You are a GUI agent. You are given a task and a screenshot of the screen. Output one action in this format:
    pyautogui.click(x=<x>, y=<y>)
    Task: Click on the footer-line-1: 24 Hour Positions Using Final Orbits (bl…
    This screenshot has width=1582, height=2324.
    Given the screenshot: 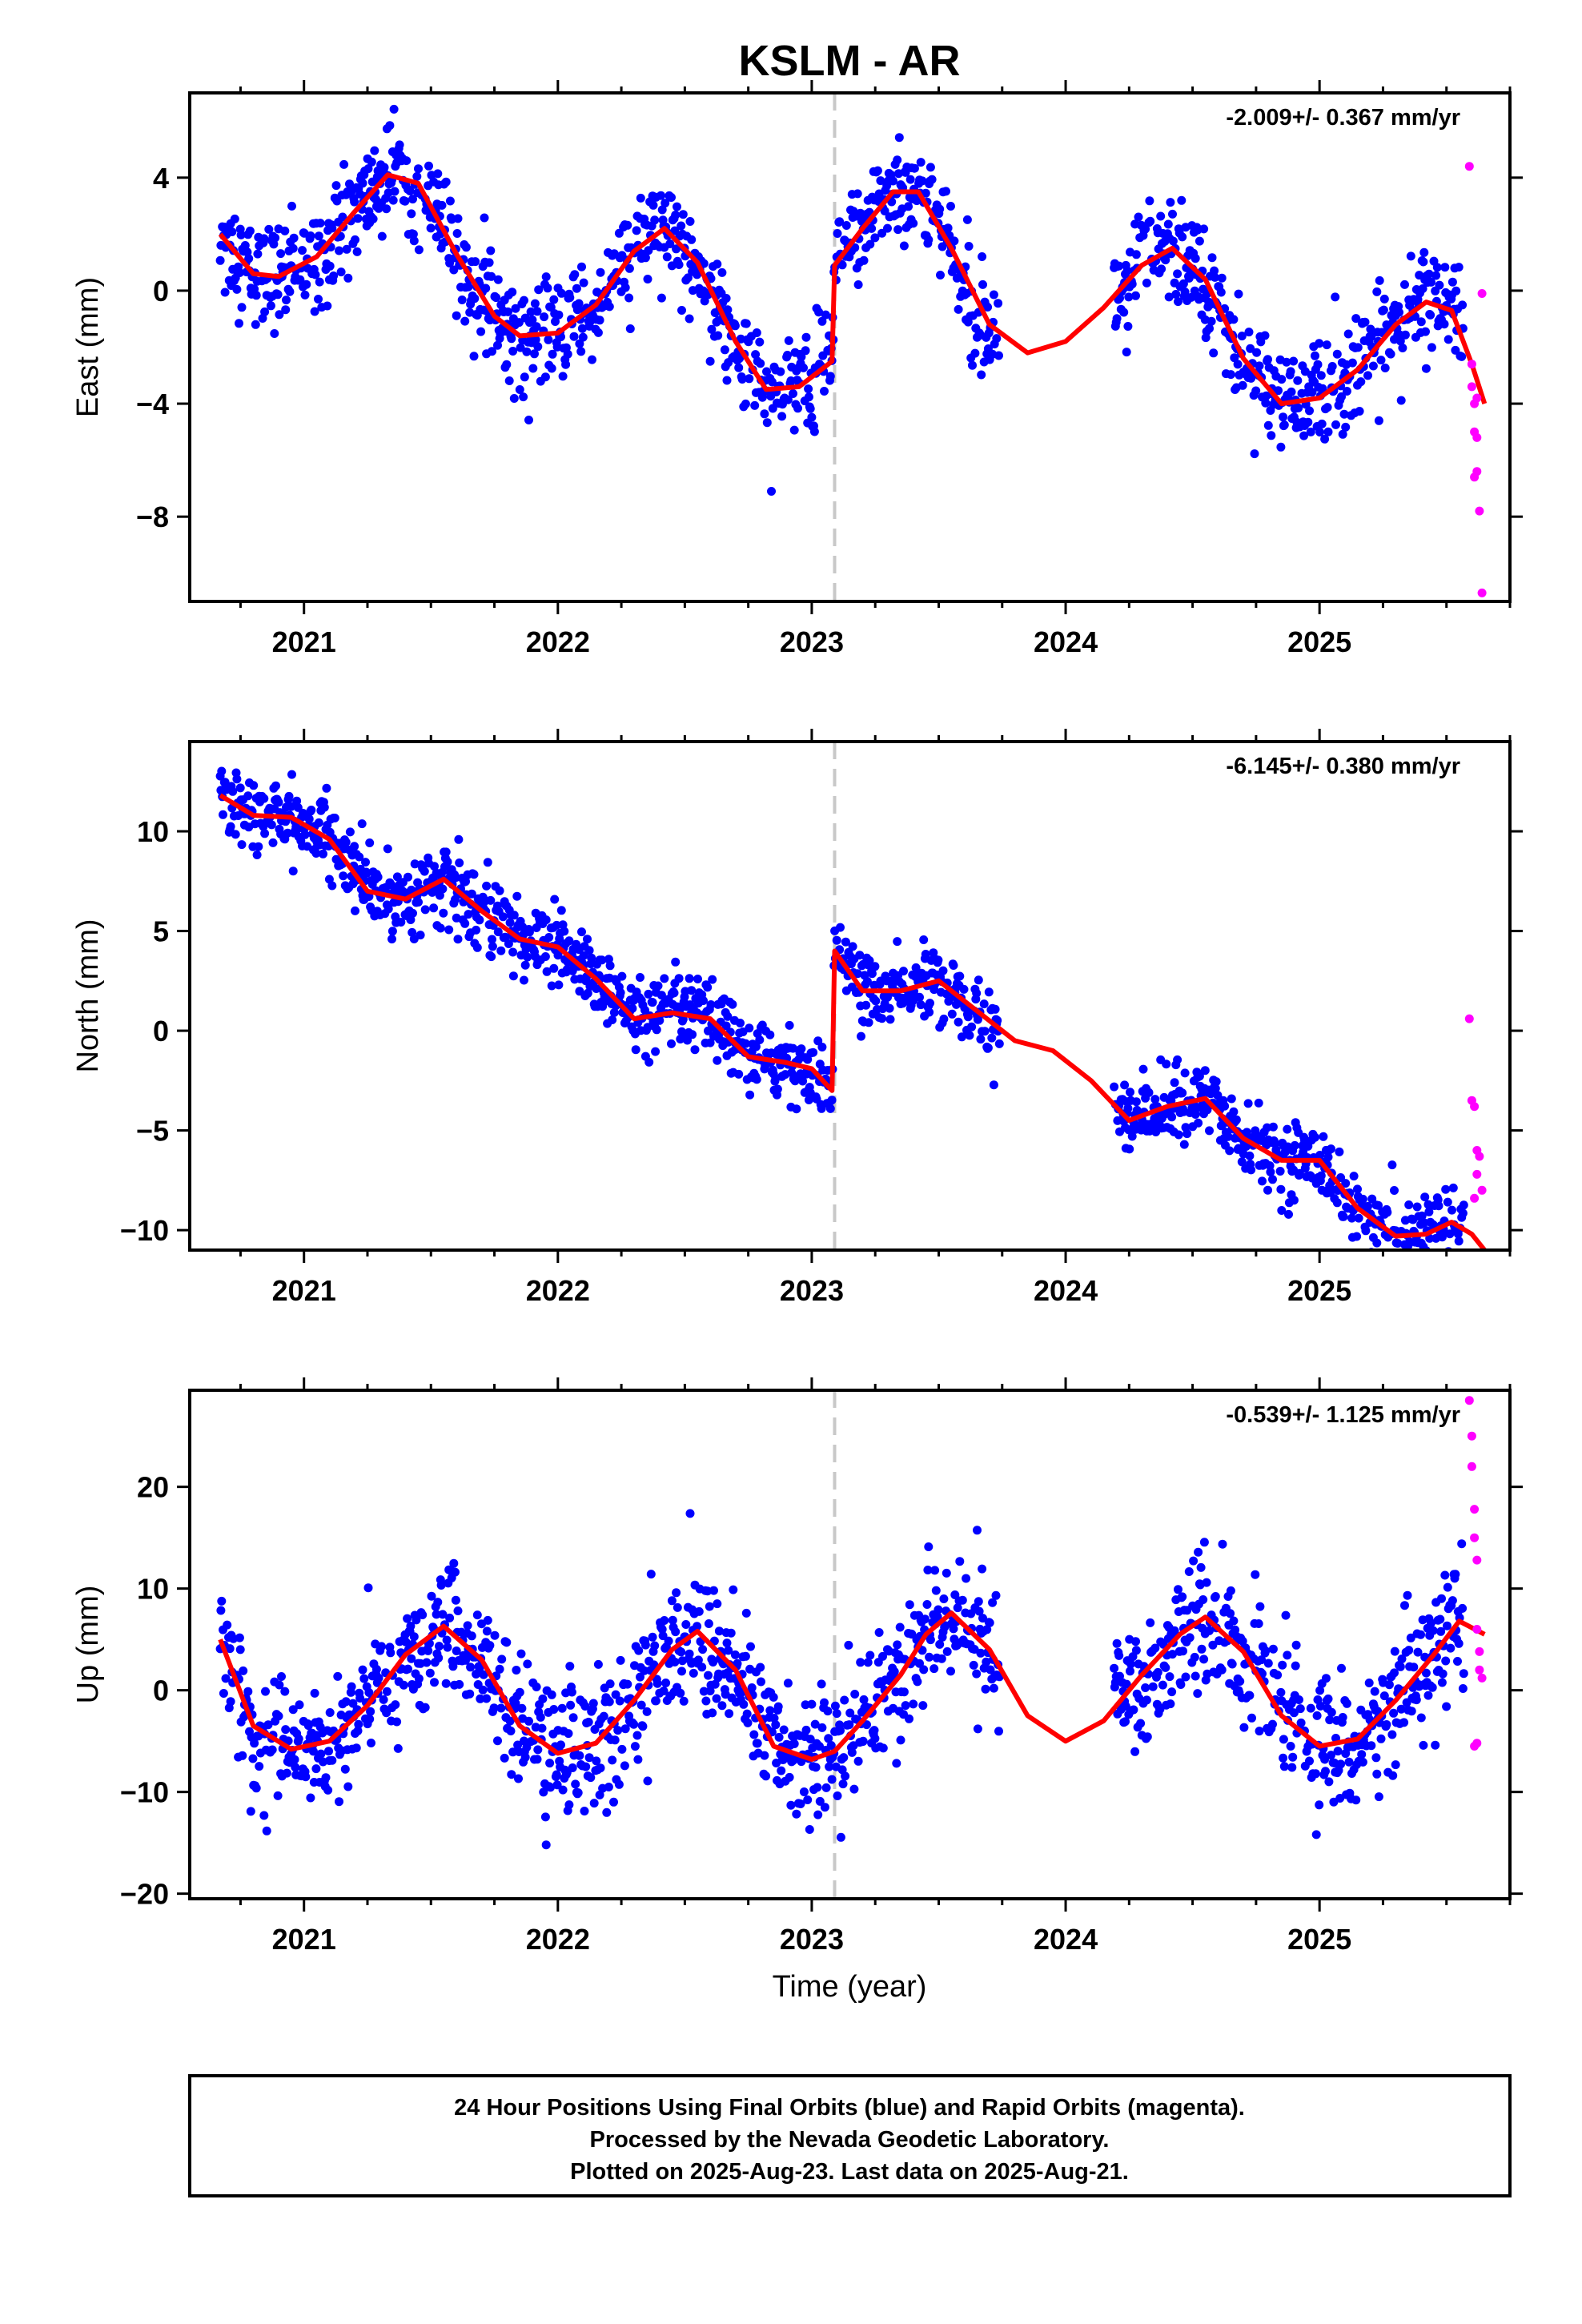 What is the action you would take?
    pyautogui.click(x=849, y=2108)
    